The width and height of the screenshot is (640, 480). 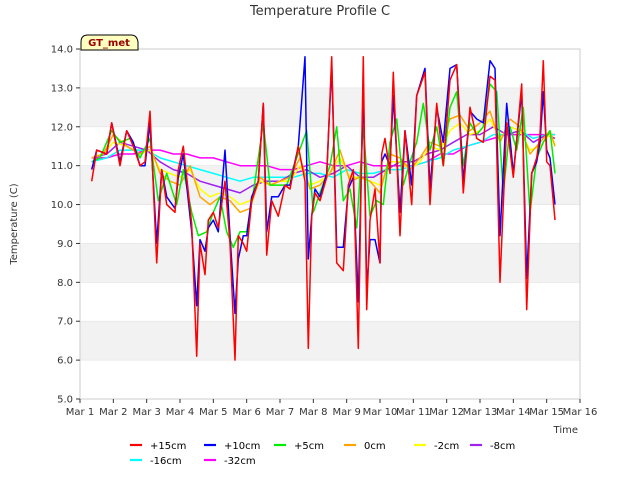 What do you see at coordinates (240, 461) in the screenshot?
I see `legend-label: -32cm` at bounding box center [240, 461].